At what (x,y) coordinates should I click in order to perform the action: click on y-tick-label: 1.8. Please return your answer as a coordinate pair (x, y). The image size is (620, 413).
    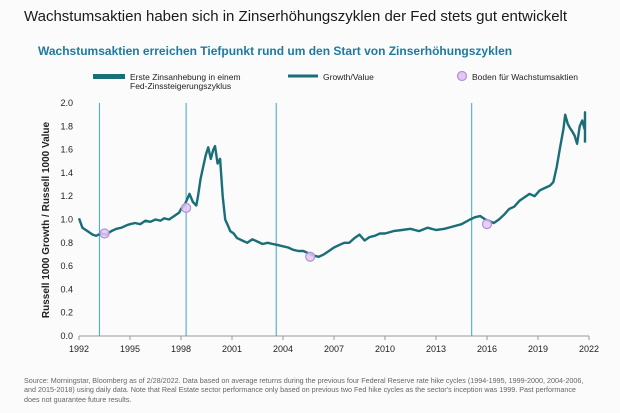
    Looking at the image, I should click on (66, 126).